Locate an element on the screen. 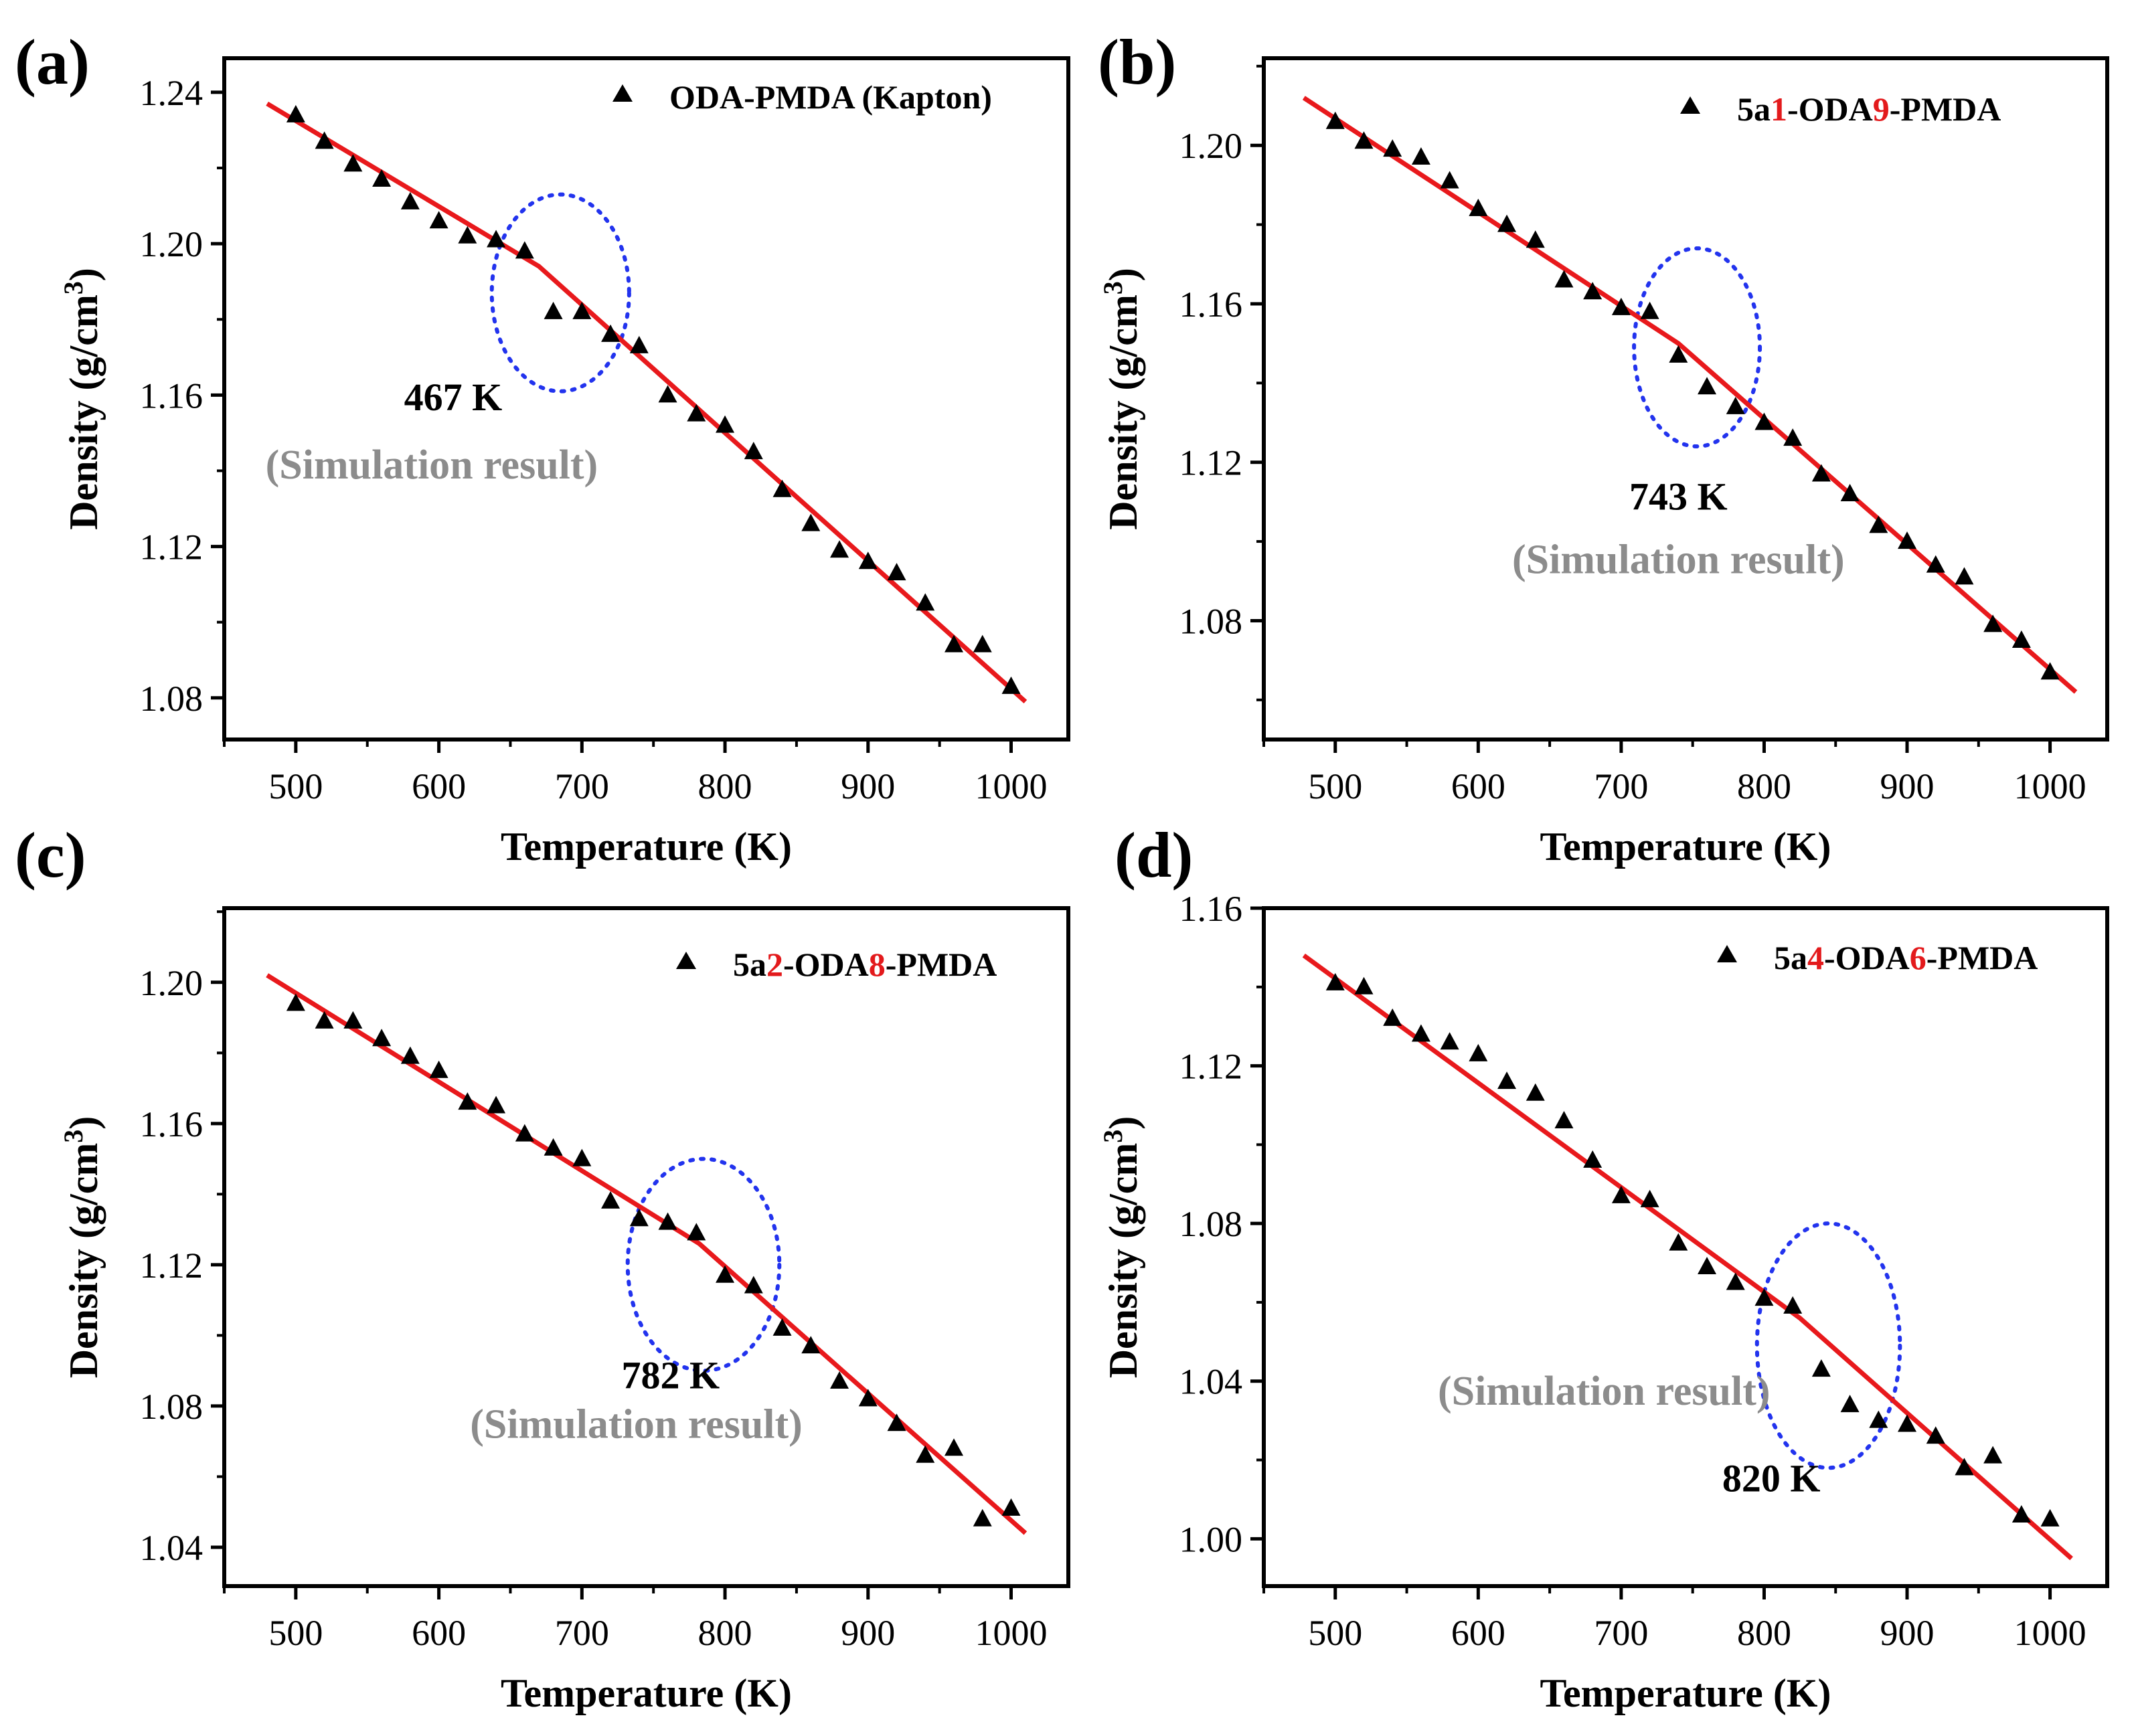 This screenshot has height=1736, width=2134. panel-label: (d) is located at coordinates (1154, 855).